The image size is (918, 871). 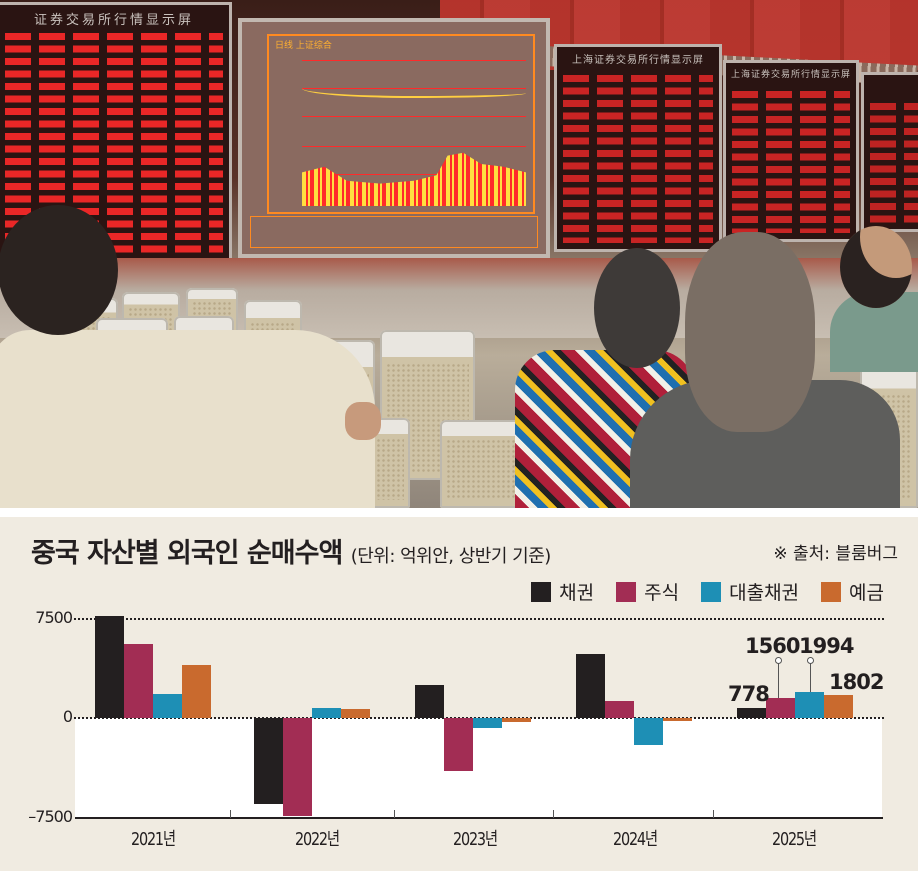 I want to click on legend-swatch-deposit, so click(x=831, y=591).